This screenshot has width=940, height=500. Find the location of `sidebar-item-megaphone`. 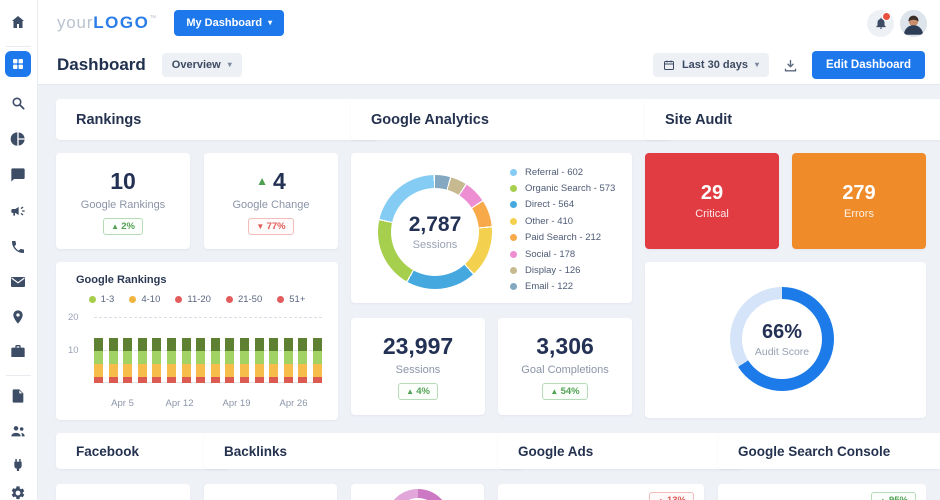

sidebar-item-megaphone is located at coordinates (18, 211).